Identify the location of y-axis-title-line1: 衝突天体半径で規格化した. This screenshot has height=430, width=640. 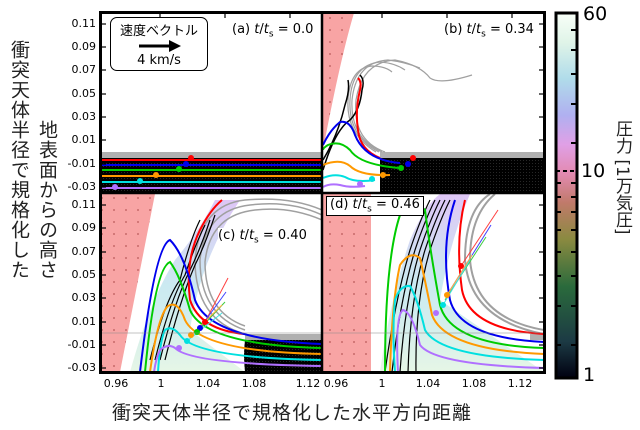
(19, 160).